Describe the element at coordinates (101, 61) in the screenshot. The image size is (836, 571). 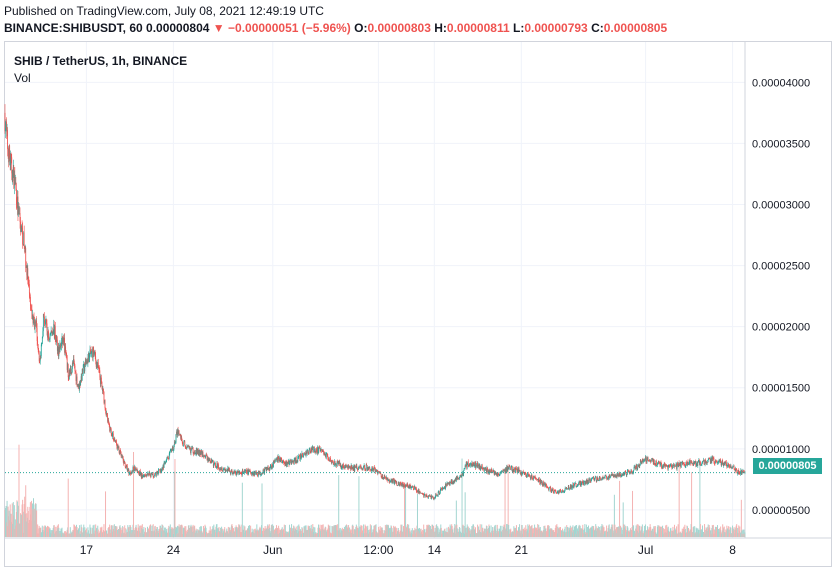
I see `legend-title: SHIB / TetherUS, 1h, BINANCE` at that location.